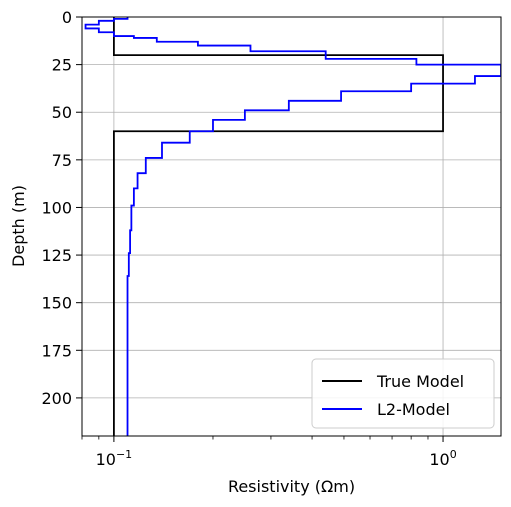 The height and width of the screenshot is (507, 511). What do you see at coordinates (62, 112) in the screenshot?
I see `y-tick-label: 50` at bounding box center [62, 112].